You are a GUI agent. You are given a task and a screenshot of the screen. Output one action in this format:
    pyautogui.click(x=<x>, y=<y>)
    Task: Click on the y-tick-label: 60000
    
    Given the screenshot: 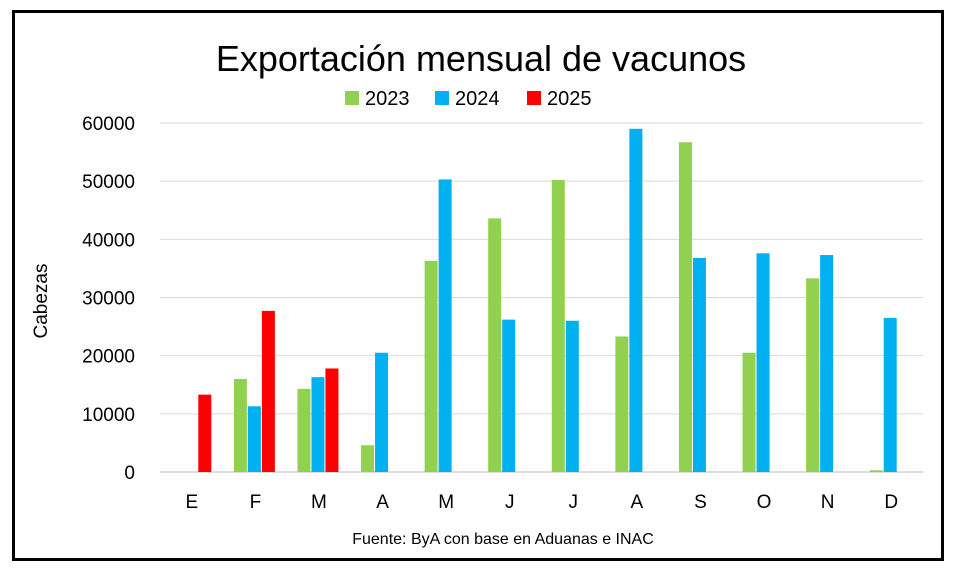 What is the action you would take?
    pyautogui.click(x=108, y=124)
    